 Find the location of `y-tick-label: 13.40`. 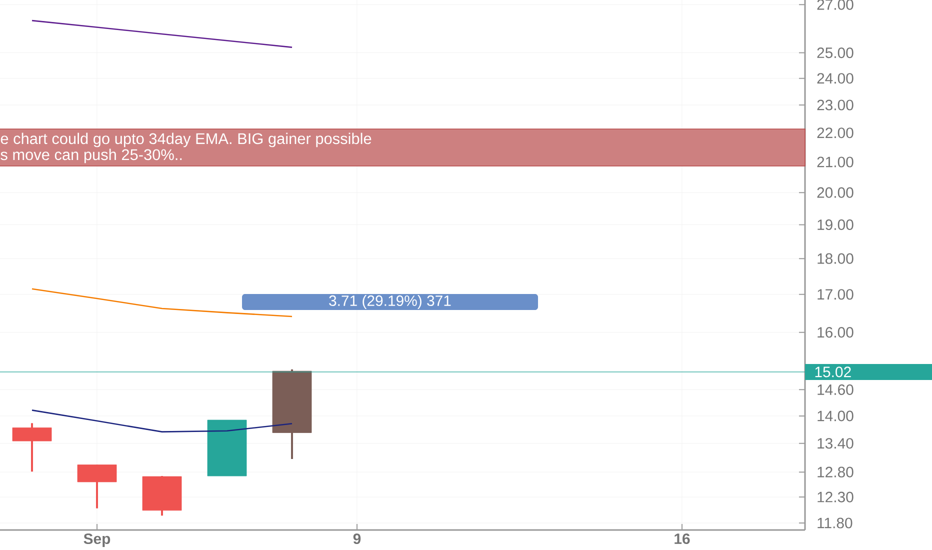

y-tick-label: 13.40 is located at coordinates (836, 443).